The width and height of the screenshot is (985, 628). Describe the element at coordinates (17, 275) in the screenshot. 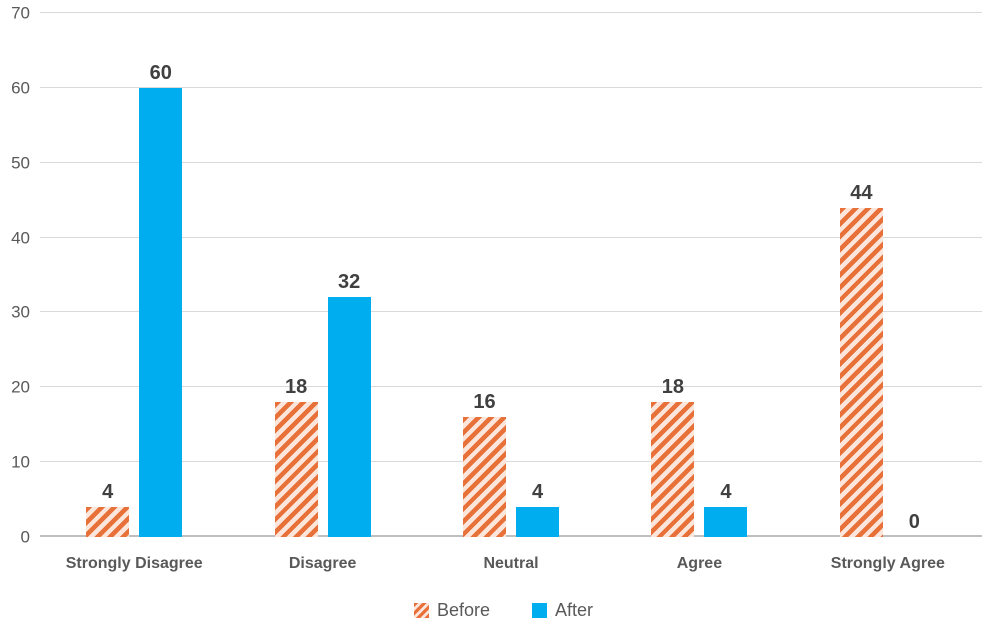

I see `y-axis: 0 10 20 30 40 50 60 70` at that location.